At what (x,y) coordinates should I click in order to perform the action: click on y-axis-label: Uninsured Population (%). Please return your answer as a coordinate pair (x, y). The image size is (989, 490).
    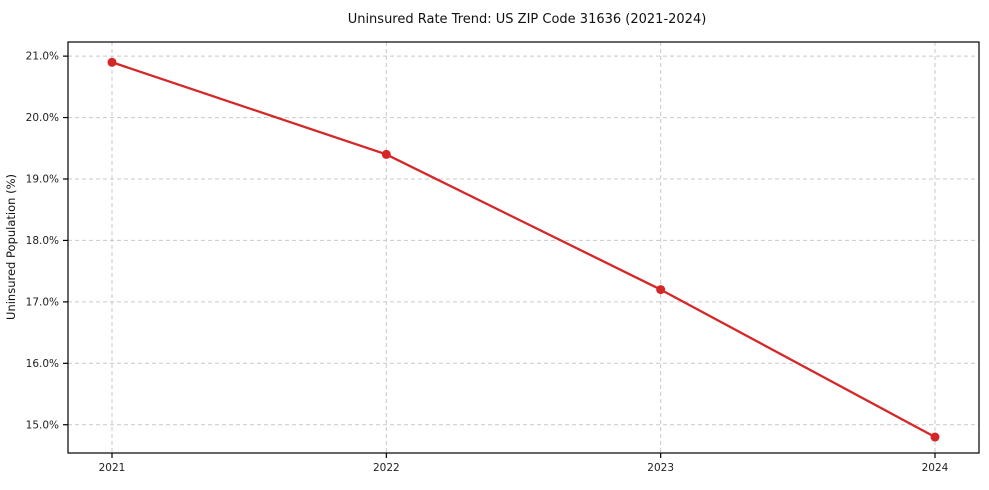
    Looking at the image, I should click on (11, 247).